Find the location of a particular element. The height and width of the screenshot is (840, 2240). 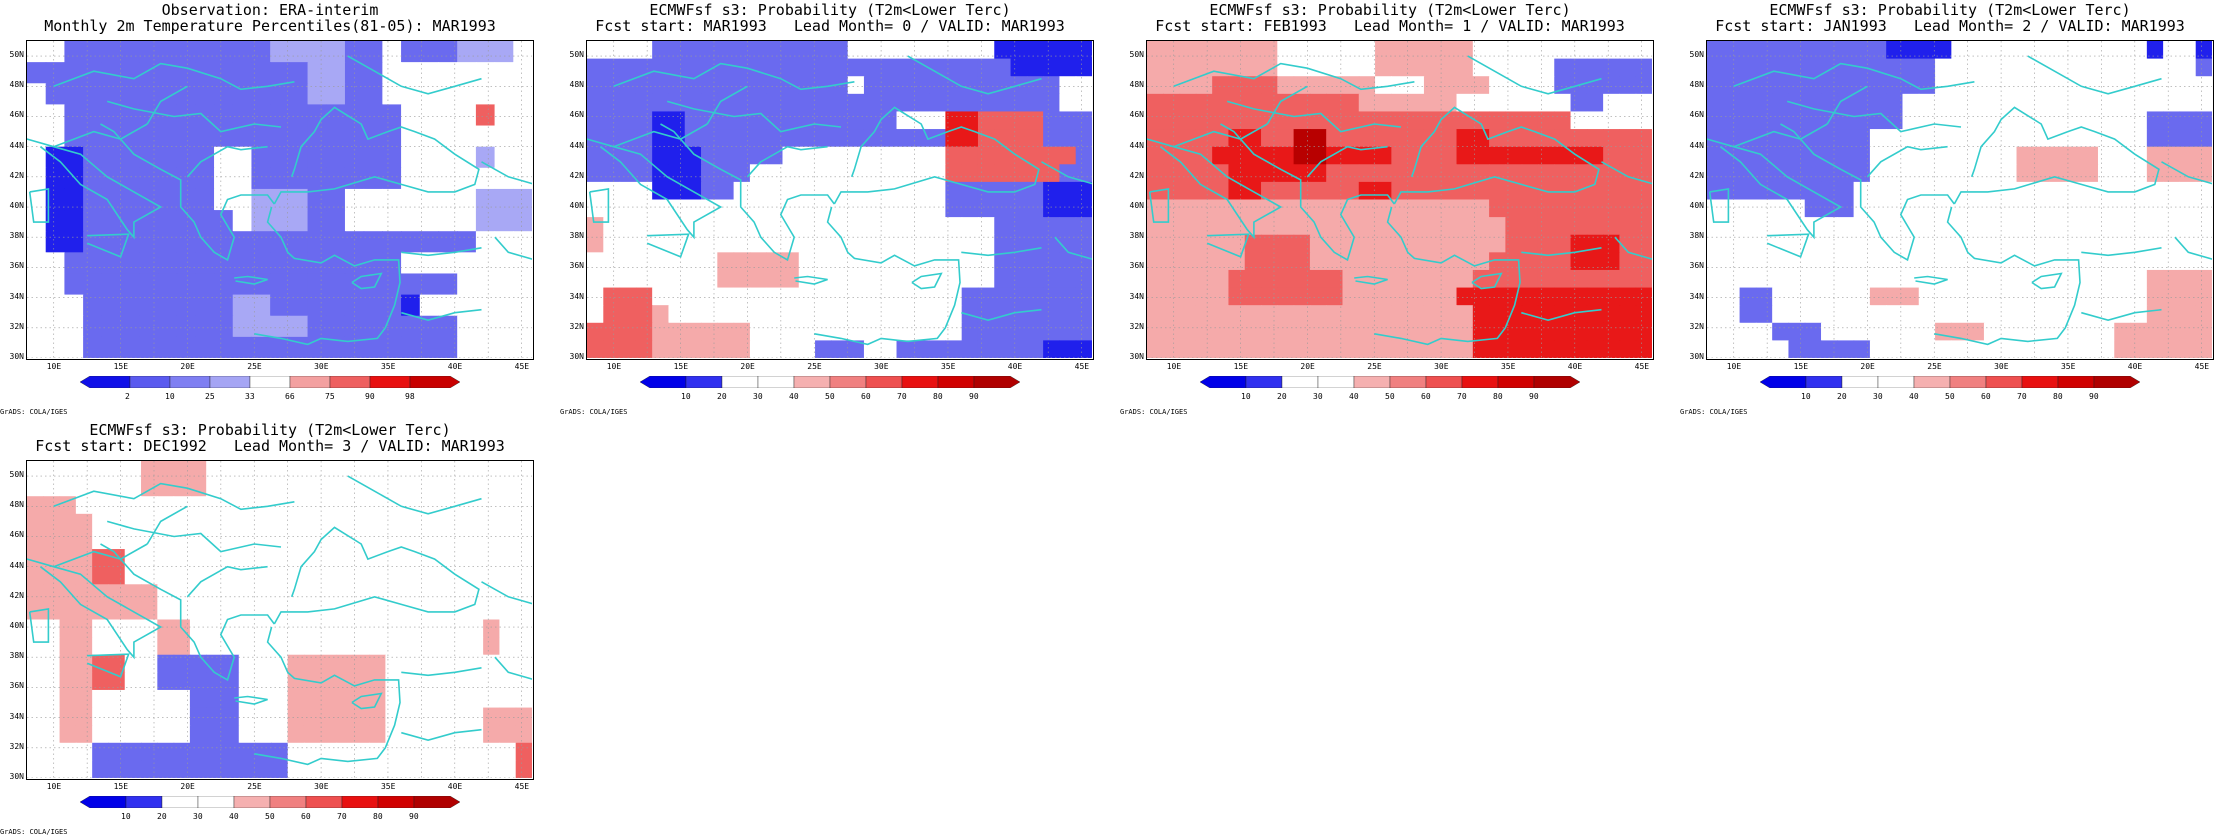

colorbar-label: 2 is located at coordinates (127, 396).